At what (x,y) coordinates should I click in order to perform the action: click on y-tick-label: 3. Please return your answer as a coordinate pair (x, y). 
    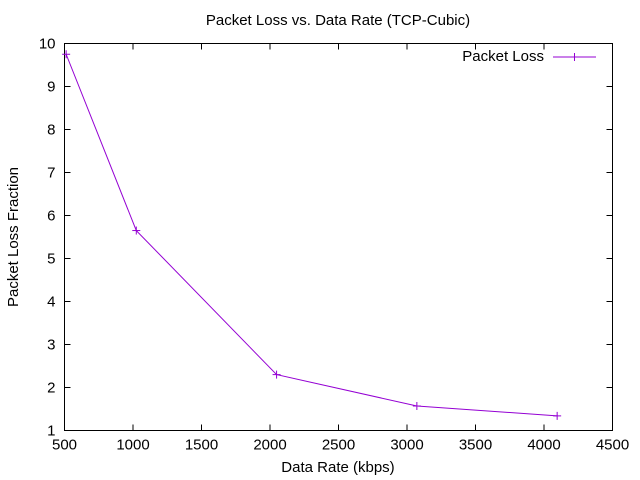
    Looking at the image, I should click on (51, 345).